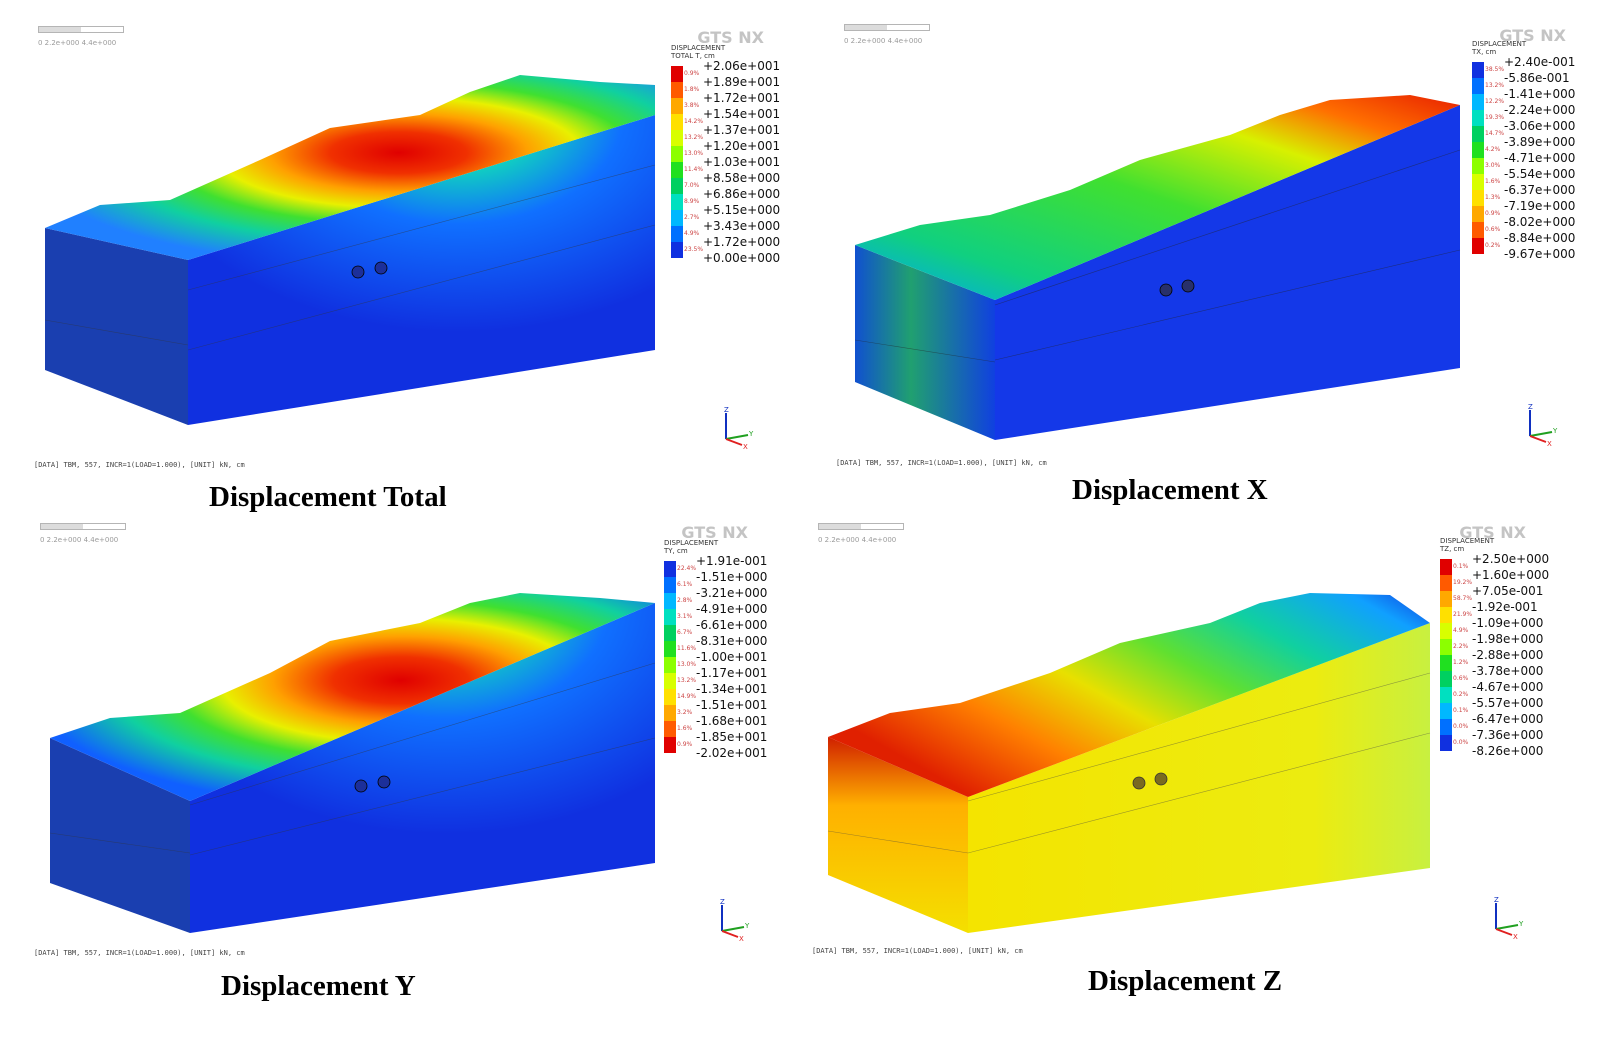 This screenshot has width=1620, height=1046. Describe the element at coordinates (687, 696) in the screenshot. I see `legend-percent: 14.9%` at that location.